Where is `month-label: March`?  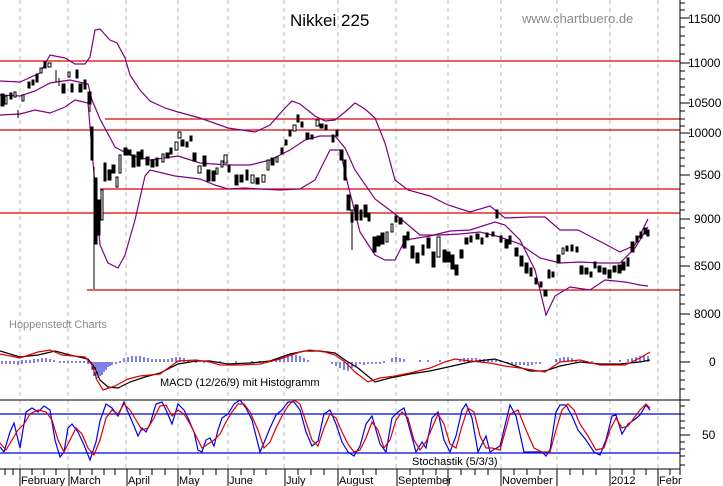
month-label: March is located at coordinates (85, 480).